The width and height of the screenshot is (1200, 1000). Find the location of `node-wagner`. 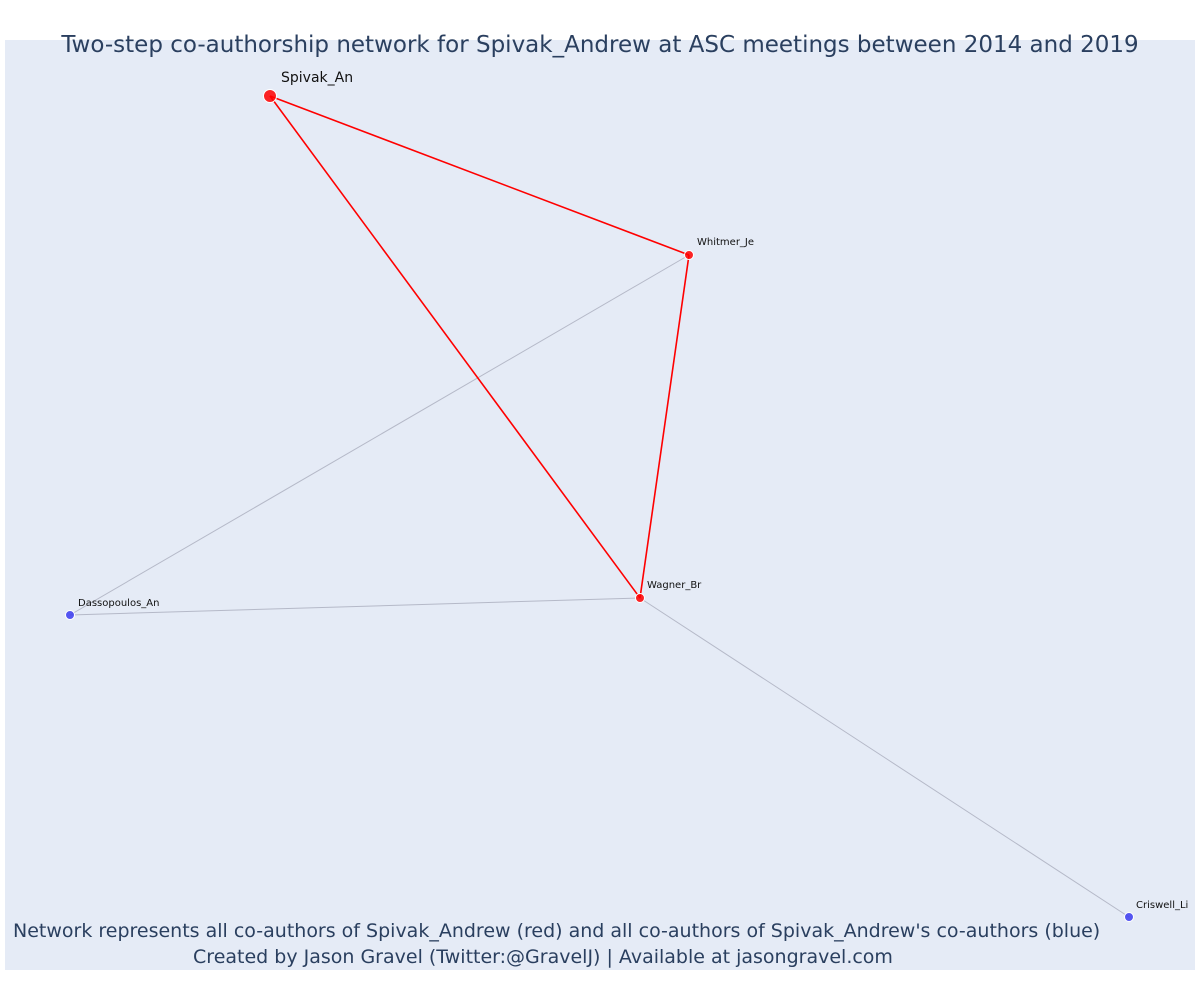

node-wagner is located at coordinates (640, 598).